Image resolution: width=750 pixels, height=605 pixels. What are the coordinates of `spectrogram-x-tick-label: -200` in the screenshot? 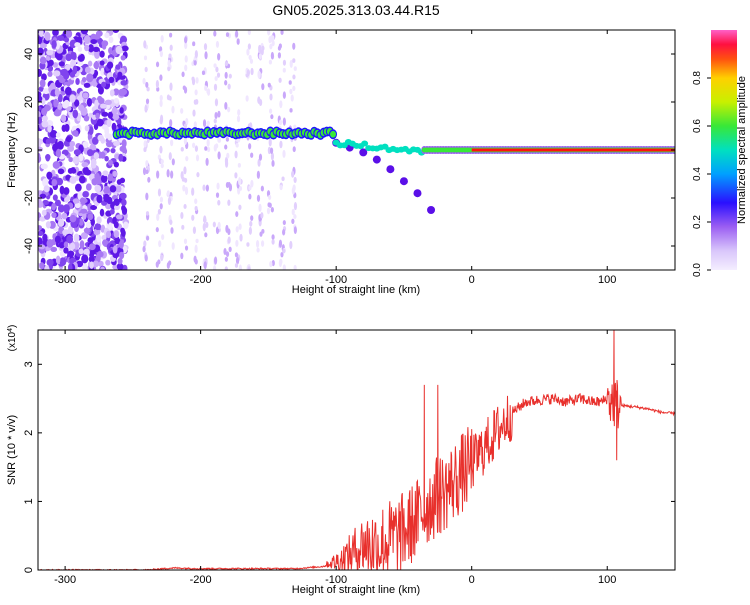 It's located at (201, 280).